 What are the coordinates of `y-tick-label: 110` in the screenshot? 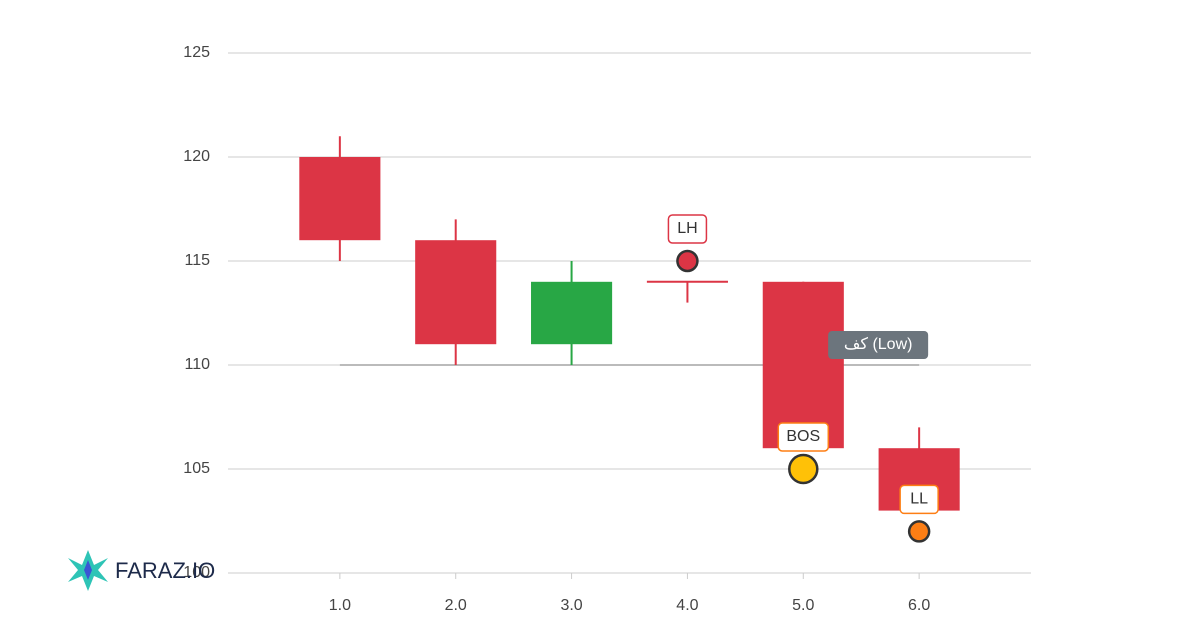 It's located at (197, 364).